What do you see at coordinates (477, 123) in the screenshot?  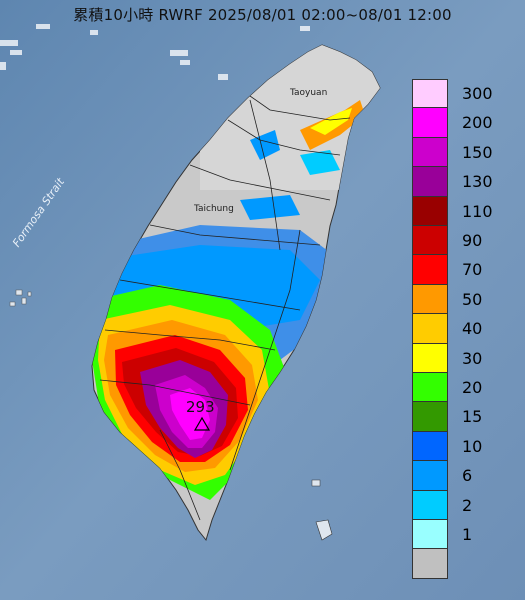 I see `legend-label: 200` at bounding box center [477, 123].